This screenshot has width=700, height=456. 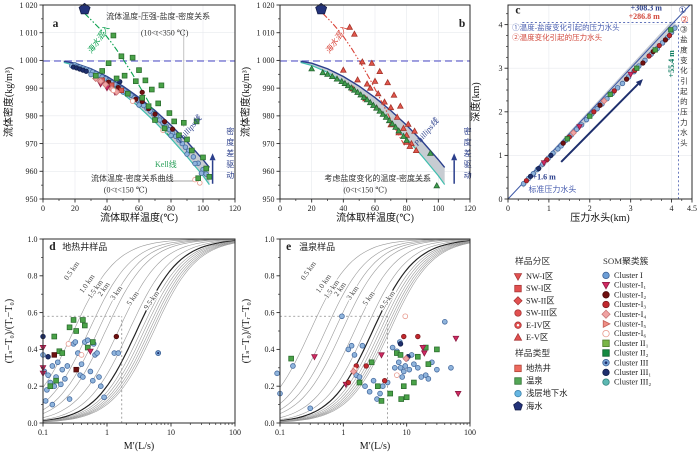 What do you see at coordinates (628, 275) in the screenshot?
I see `legend-item-label: Cluster I` at bounding box center [628, 275].